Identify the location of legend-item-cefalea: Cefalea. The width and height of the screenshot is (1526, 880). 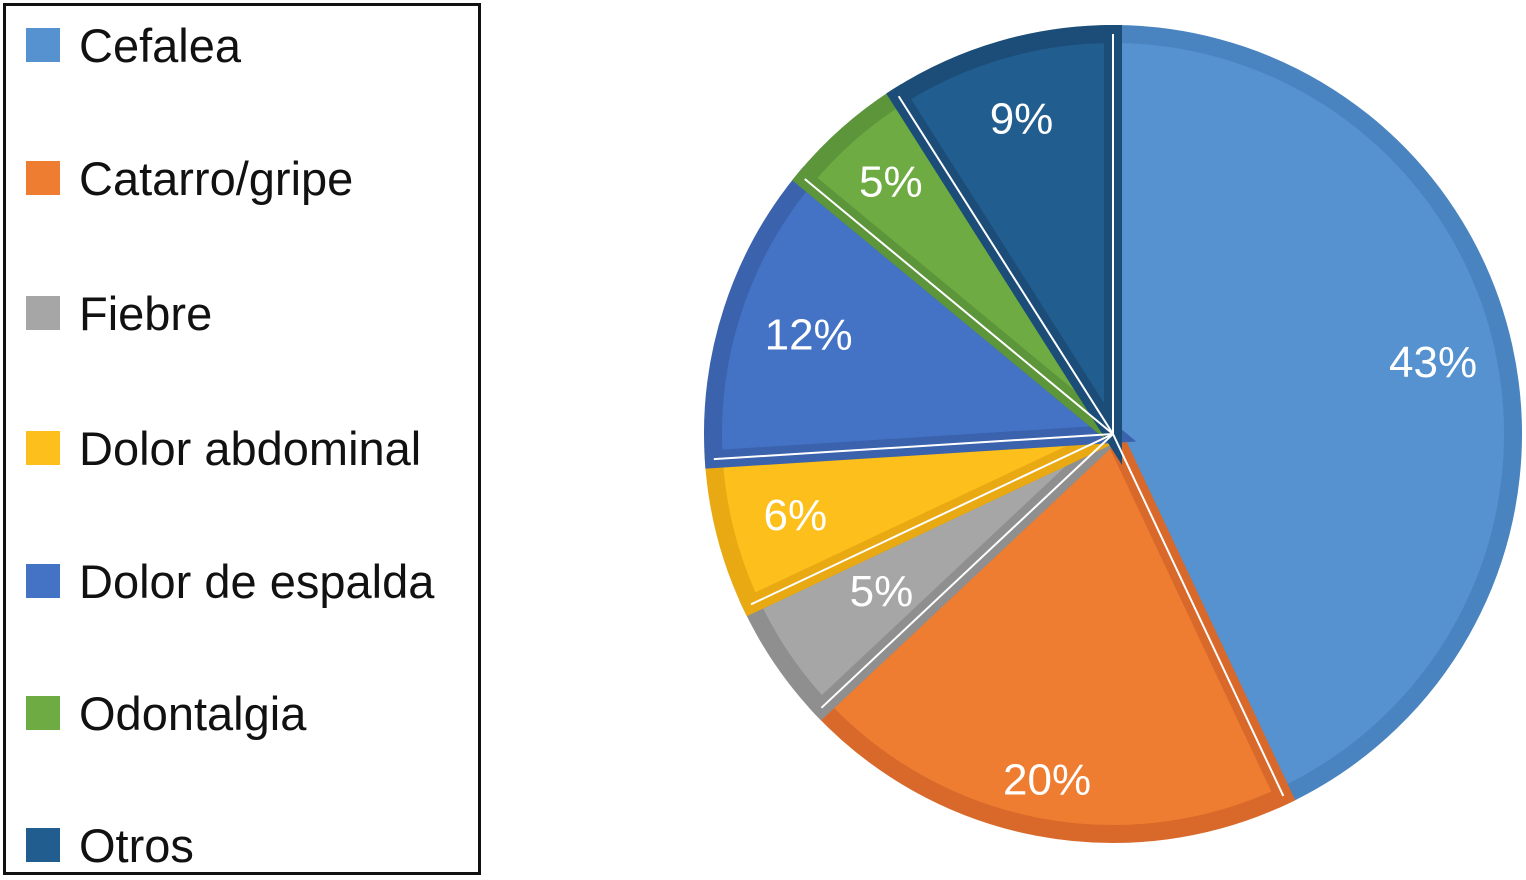
(133, 45).